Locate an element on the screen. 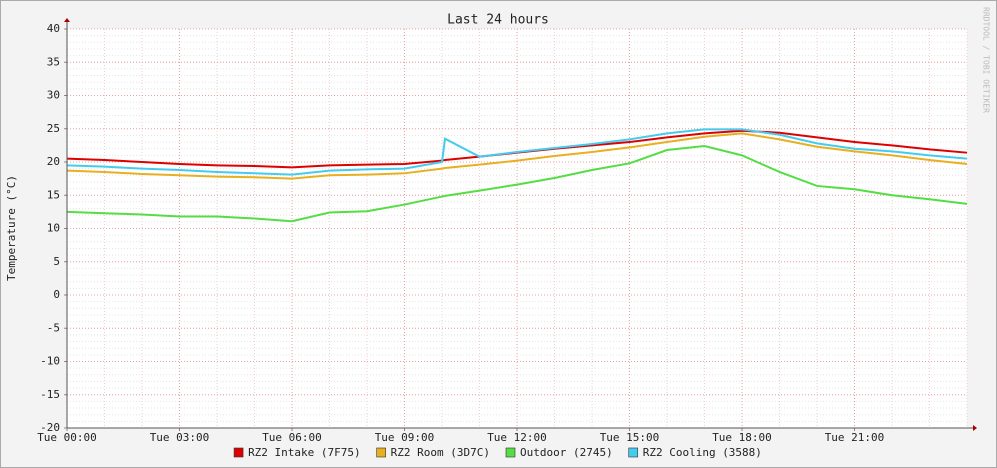  x-tick-label: Tue 12:00 is located at coordinates (517, 437).